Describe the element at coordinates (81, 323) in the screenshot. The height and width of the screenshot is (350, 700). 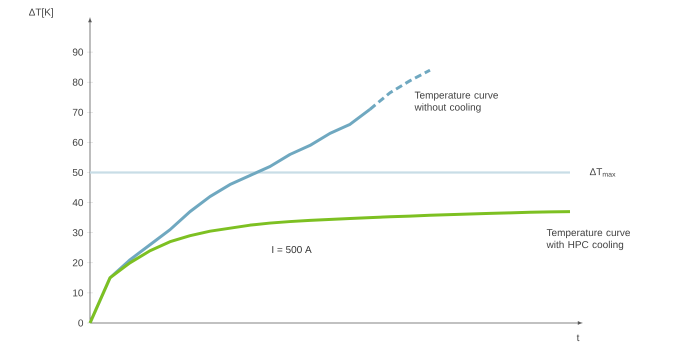
I see `y-tick-label: 0` at that location.